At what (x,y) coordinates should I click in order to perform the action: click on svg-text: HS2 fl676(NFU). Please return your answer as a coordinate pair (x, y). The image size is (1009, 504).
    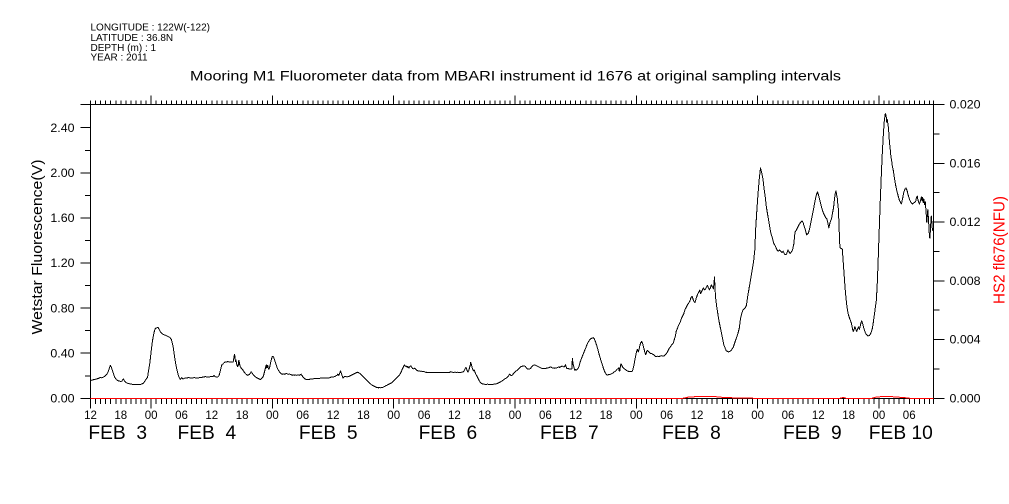
    Looking at the image, I should click on (1000, 250).